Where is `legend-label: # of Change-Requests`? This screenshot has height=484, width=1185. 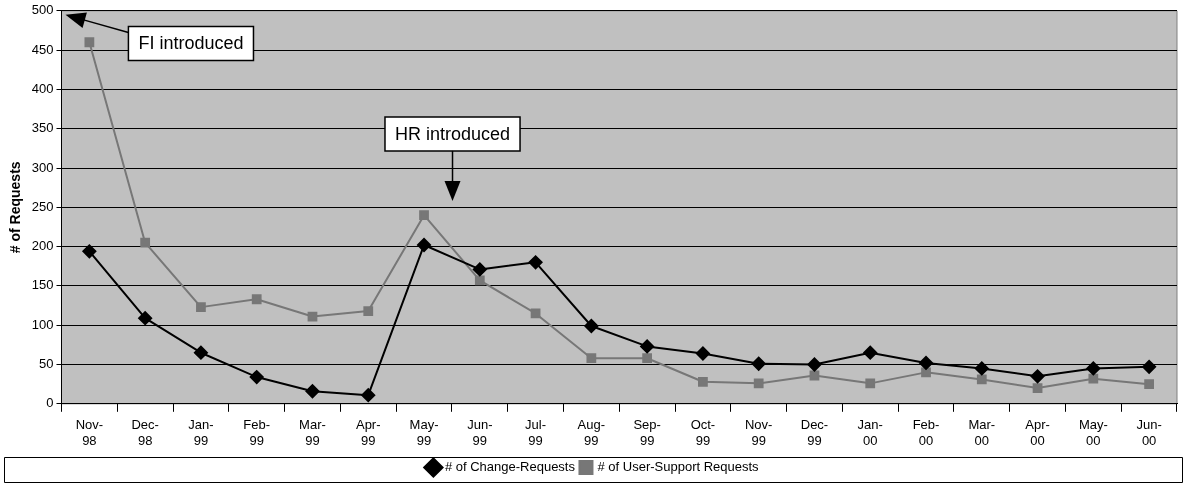 legend-label: # of Change-Requests is located at coordinates (510, 467).